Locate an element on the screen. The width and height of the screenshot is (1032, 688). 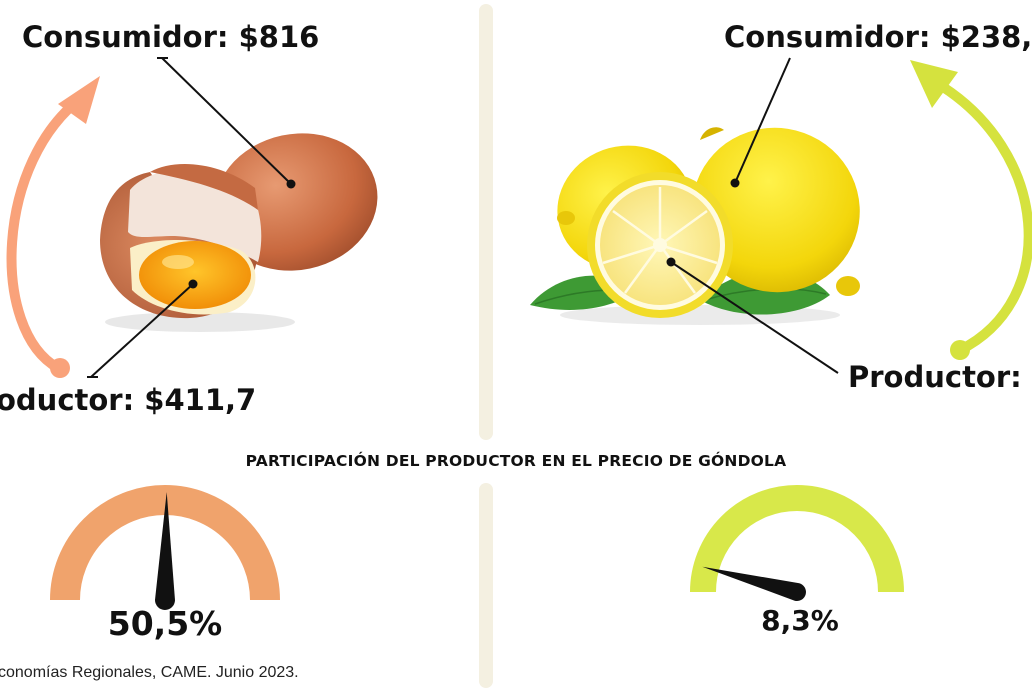
lemon-producer-price: Productor: $ is located at coordinates (940, 377).